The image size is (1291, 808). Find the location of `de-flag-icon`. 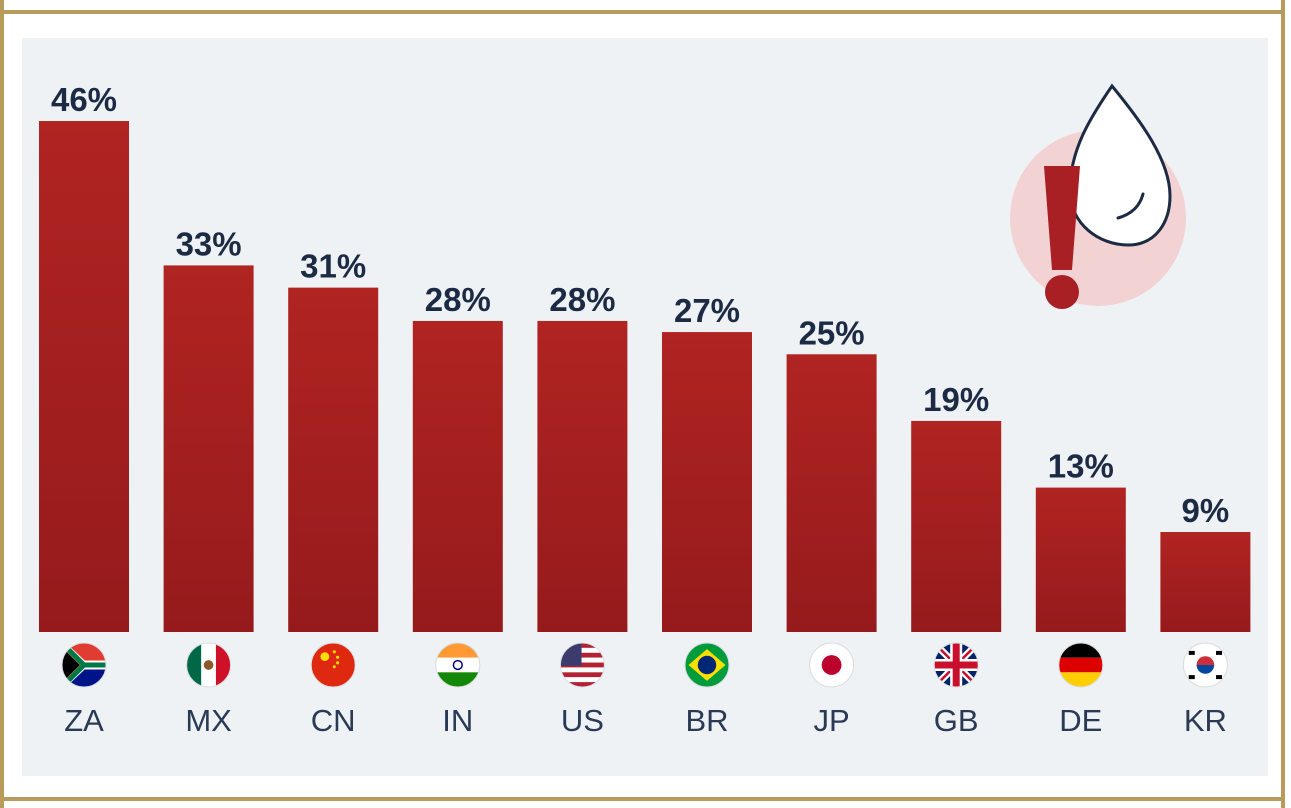

de-flag-icon is located at coordinates (1081, 665).